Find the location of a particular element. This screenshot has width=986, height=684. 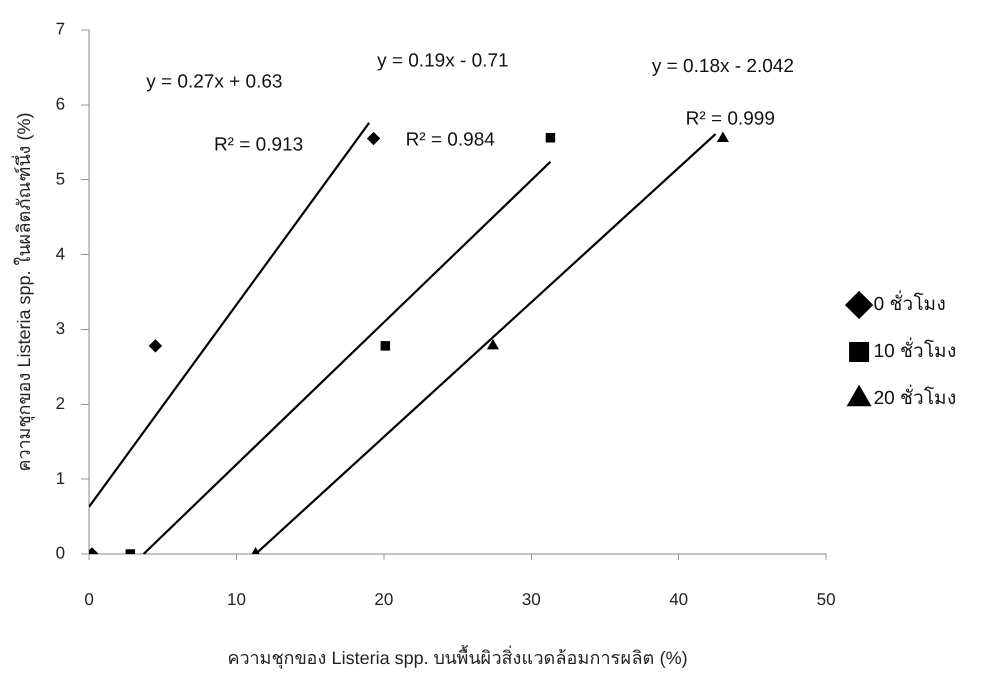

legend-label: 10 ชั่วโมง is located at coordinates (915, 349).